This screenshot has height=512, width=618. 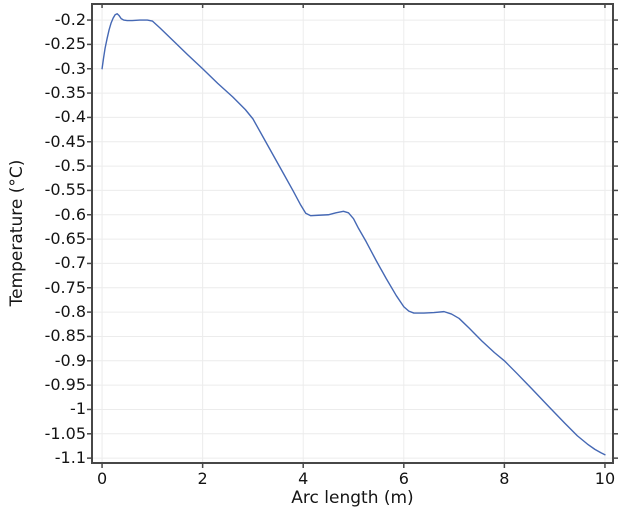 What do you see at coordinates (70, 20) in the screenshot?
I see `y-tick-label: -0.2` at bounding box center [70, 20].